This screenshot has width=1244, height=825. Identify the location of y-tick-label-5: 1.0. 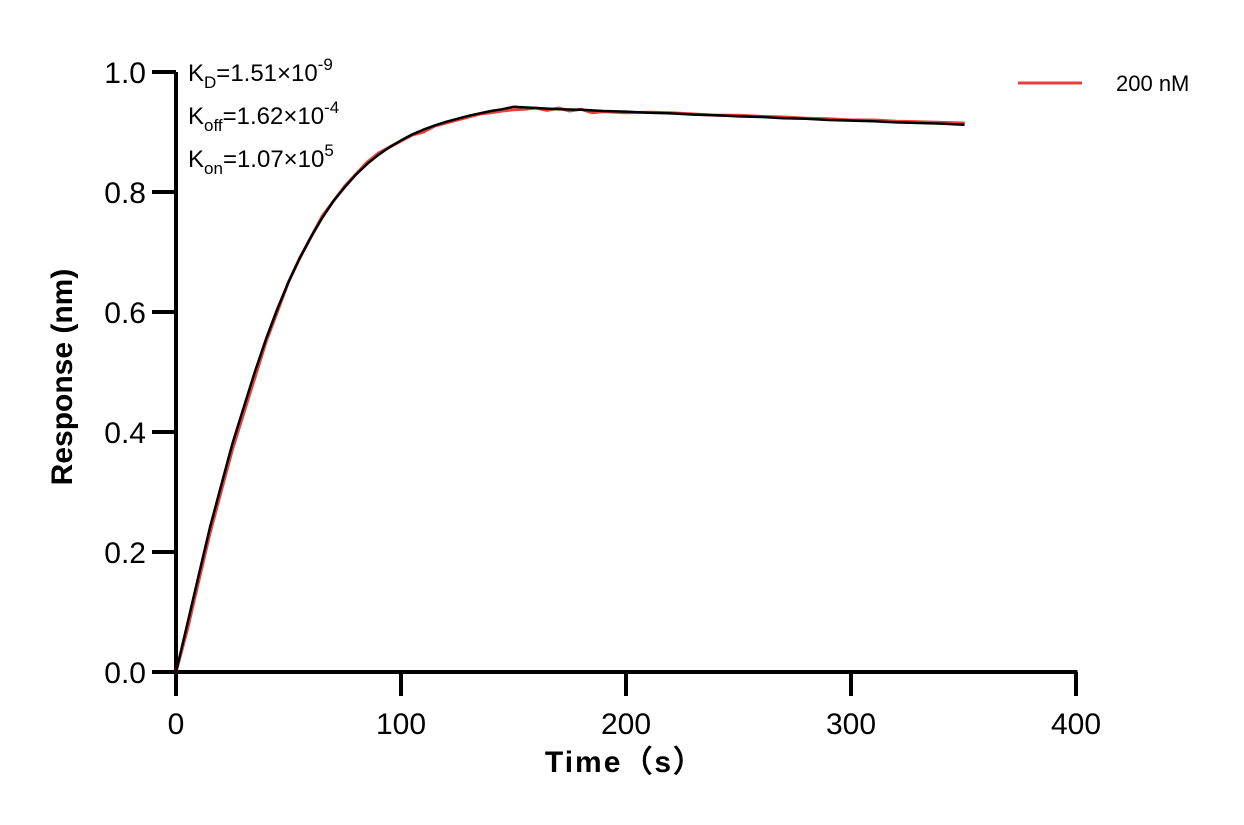
(125, 73).